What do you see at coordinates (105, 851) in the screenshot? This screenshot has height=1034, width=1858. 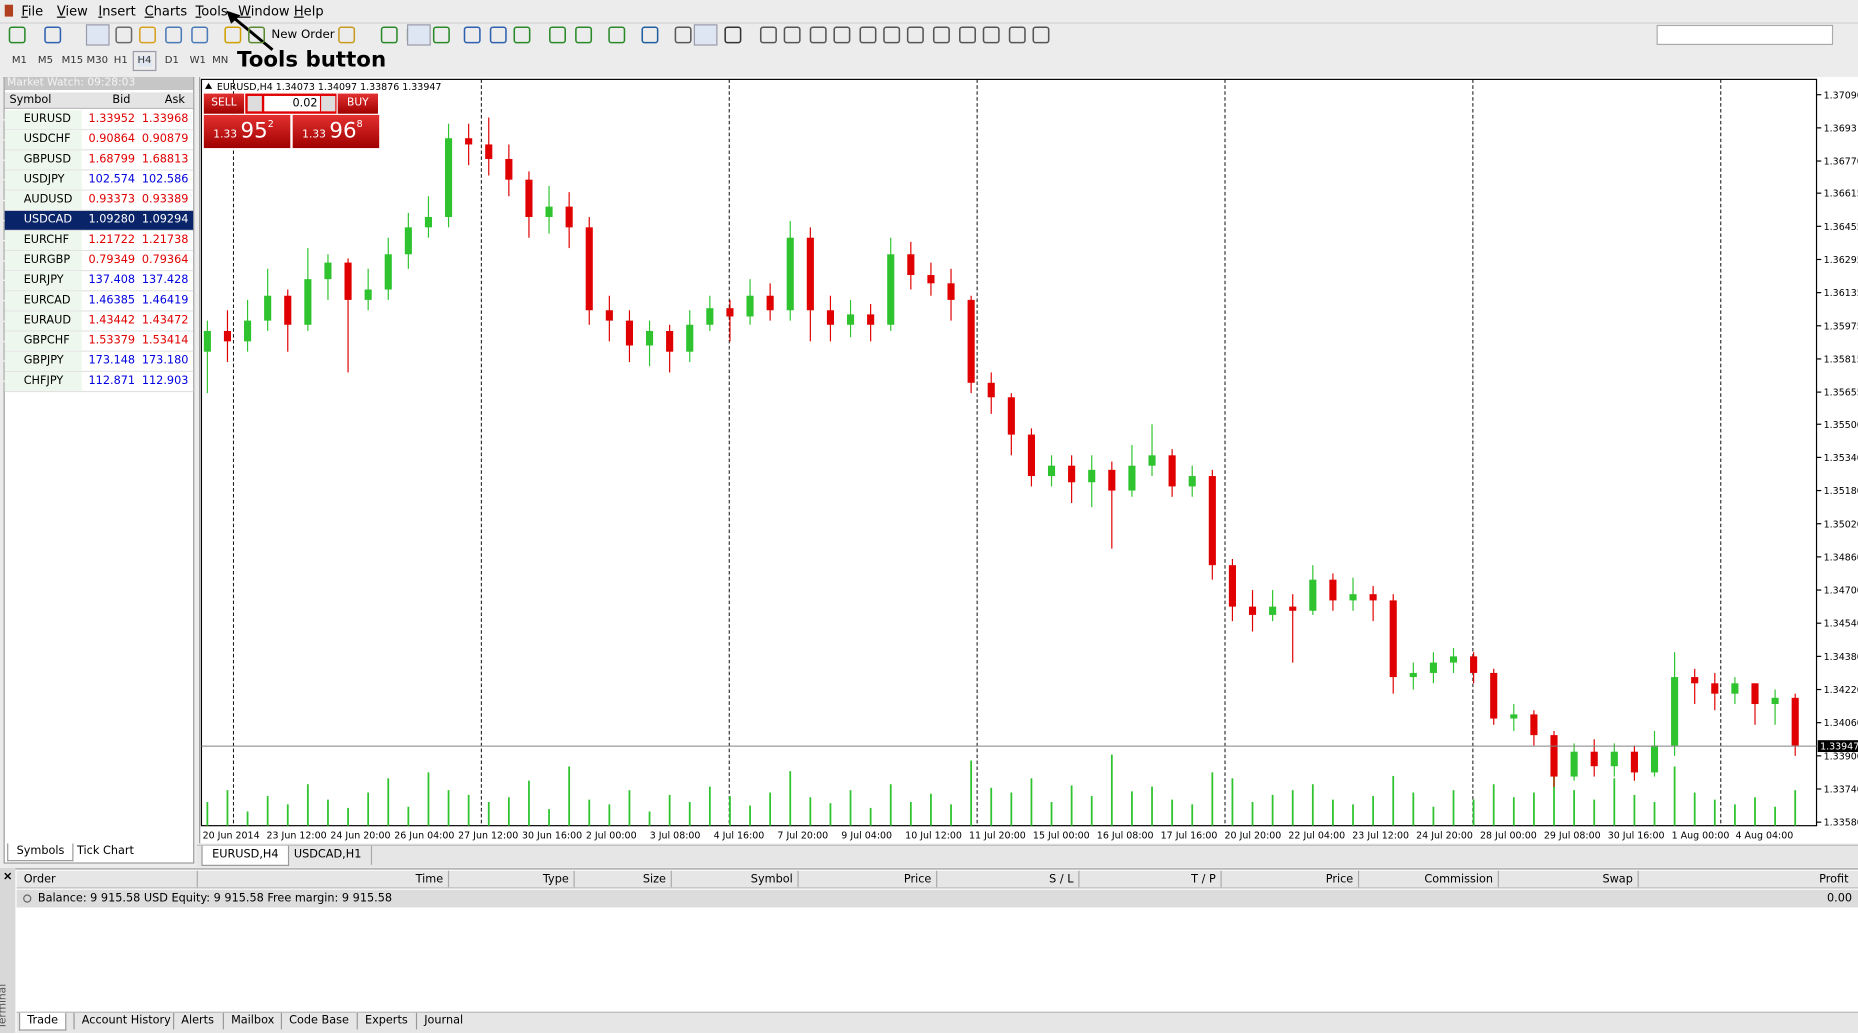 I see `panel-tab: Tick Chart` at bounding box center [105, 851].